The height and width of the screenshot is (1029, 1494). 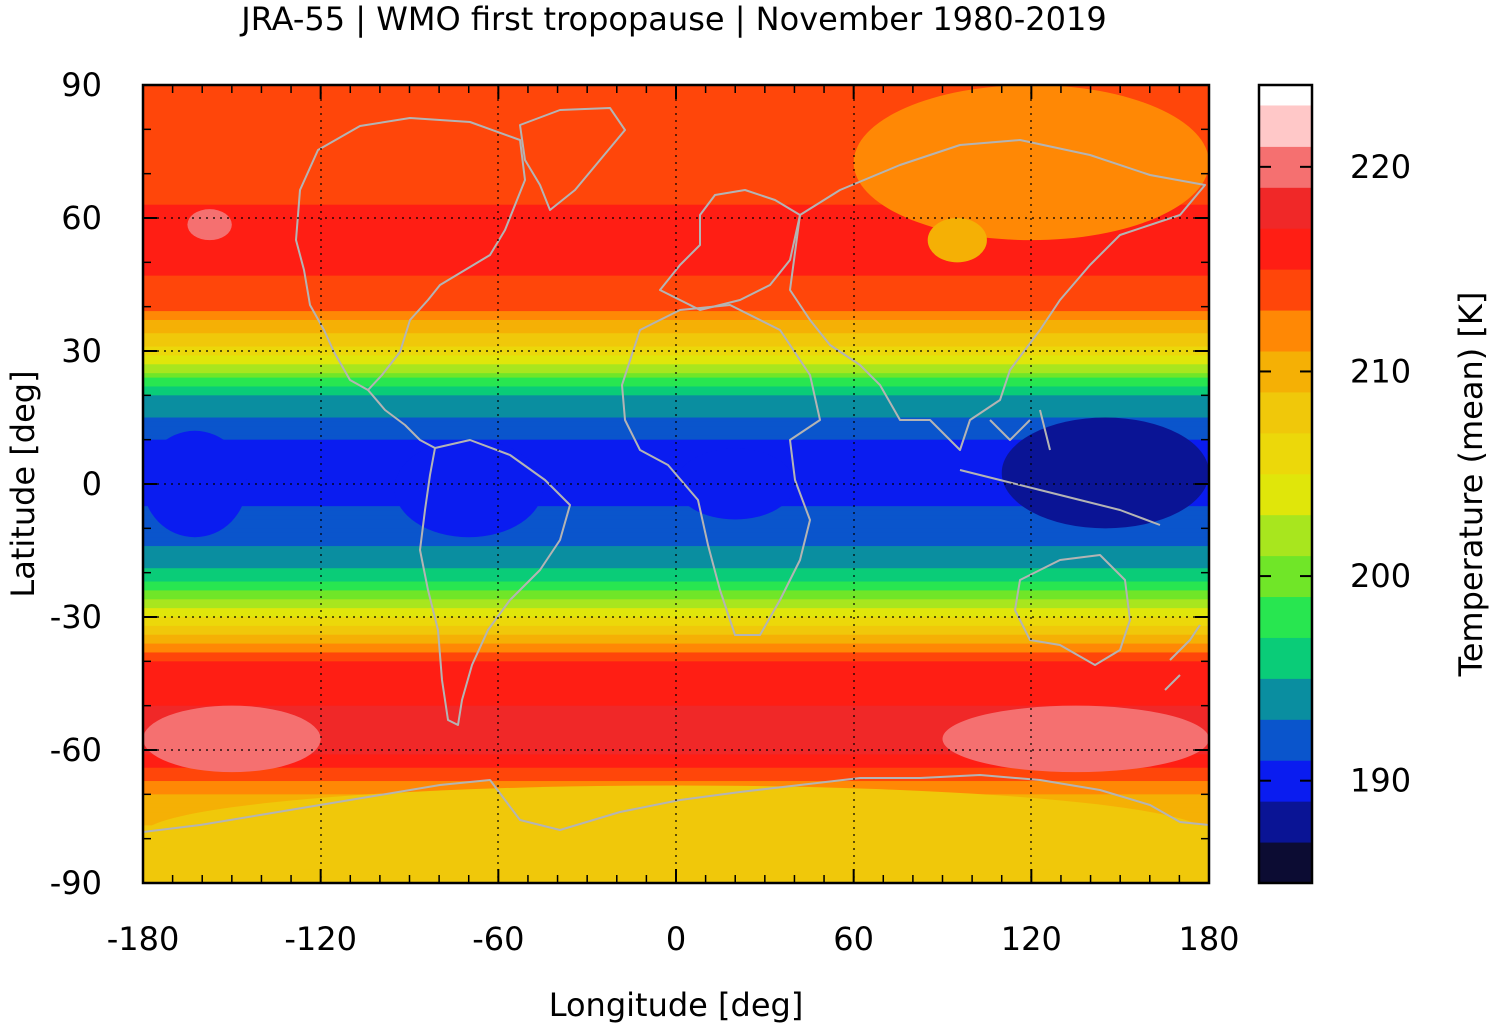 I want to click on x-tick-label: -120, so click(x=320, y=939).